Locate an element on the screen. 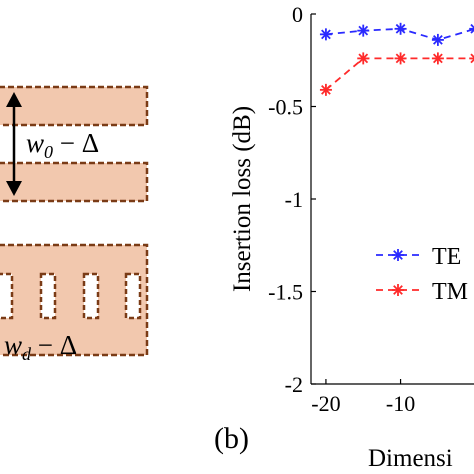 This screenshot has width=474, height=474. width-arrow-head-up is located at coordinates (14, 99).